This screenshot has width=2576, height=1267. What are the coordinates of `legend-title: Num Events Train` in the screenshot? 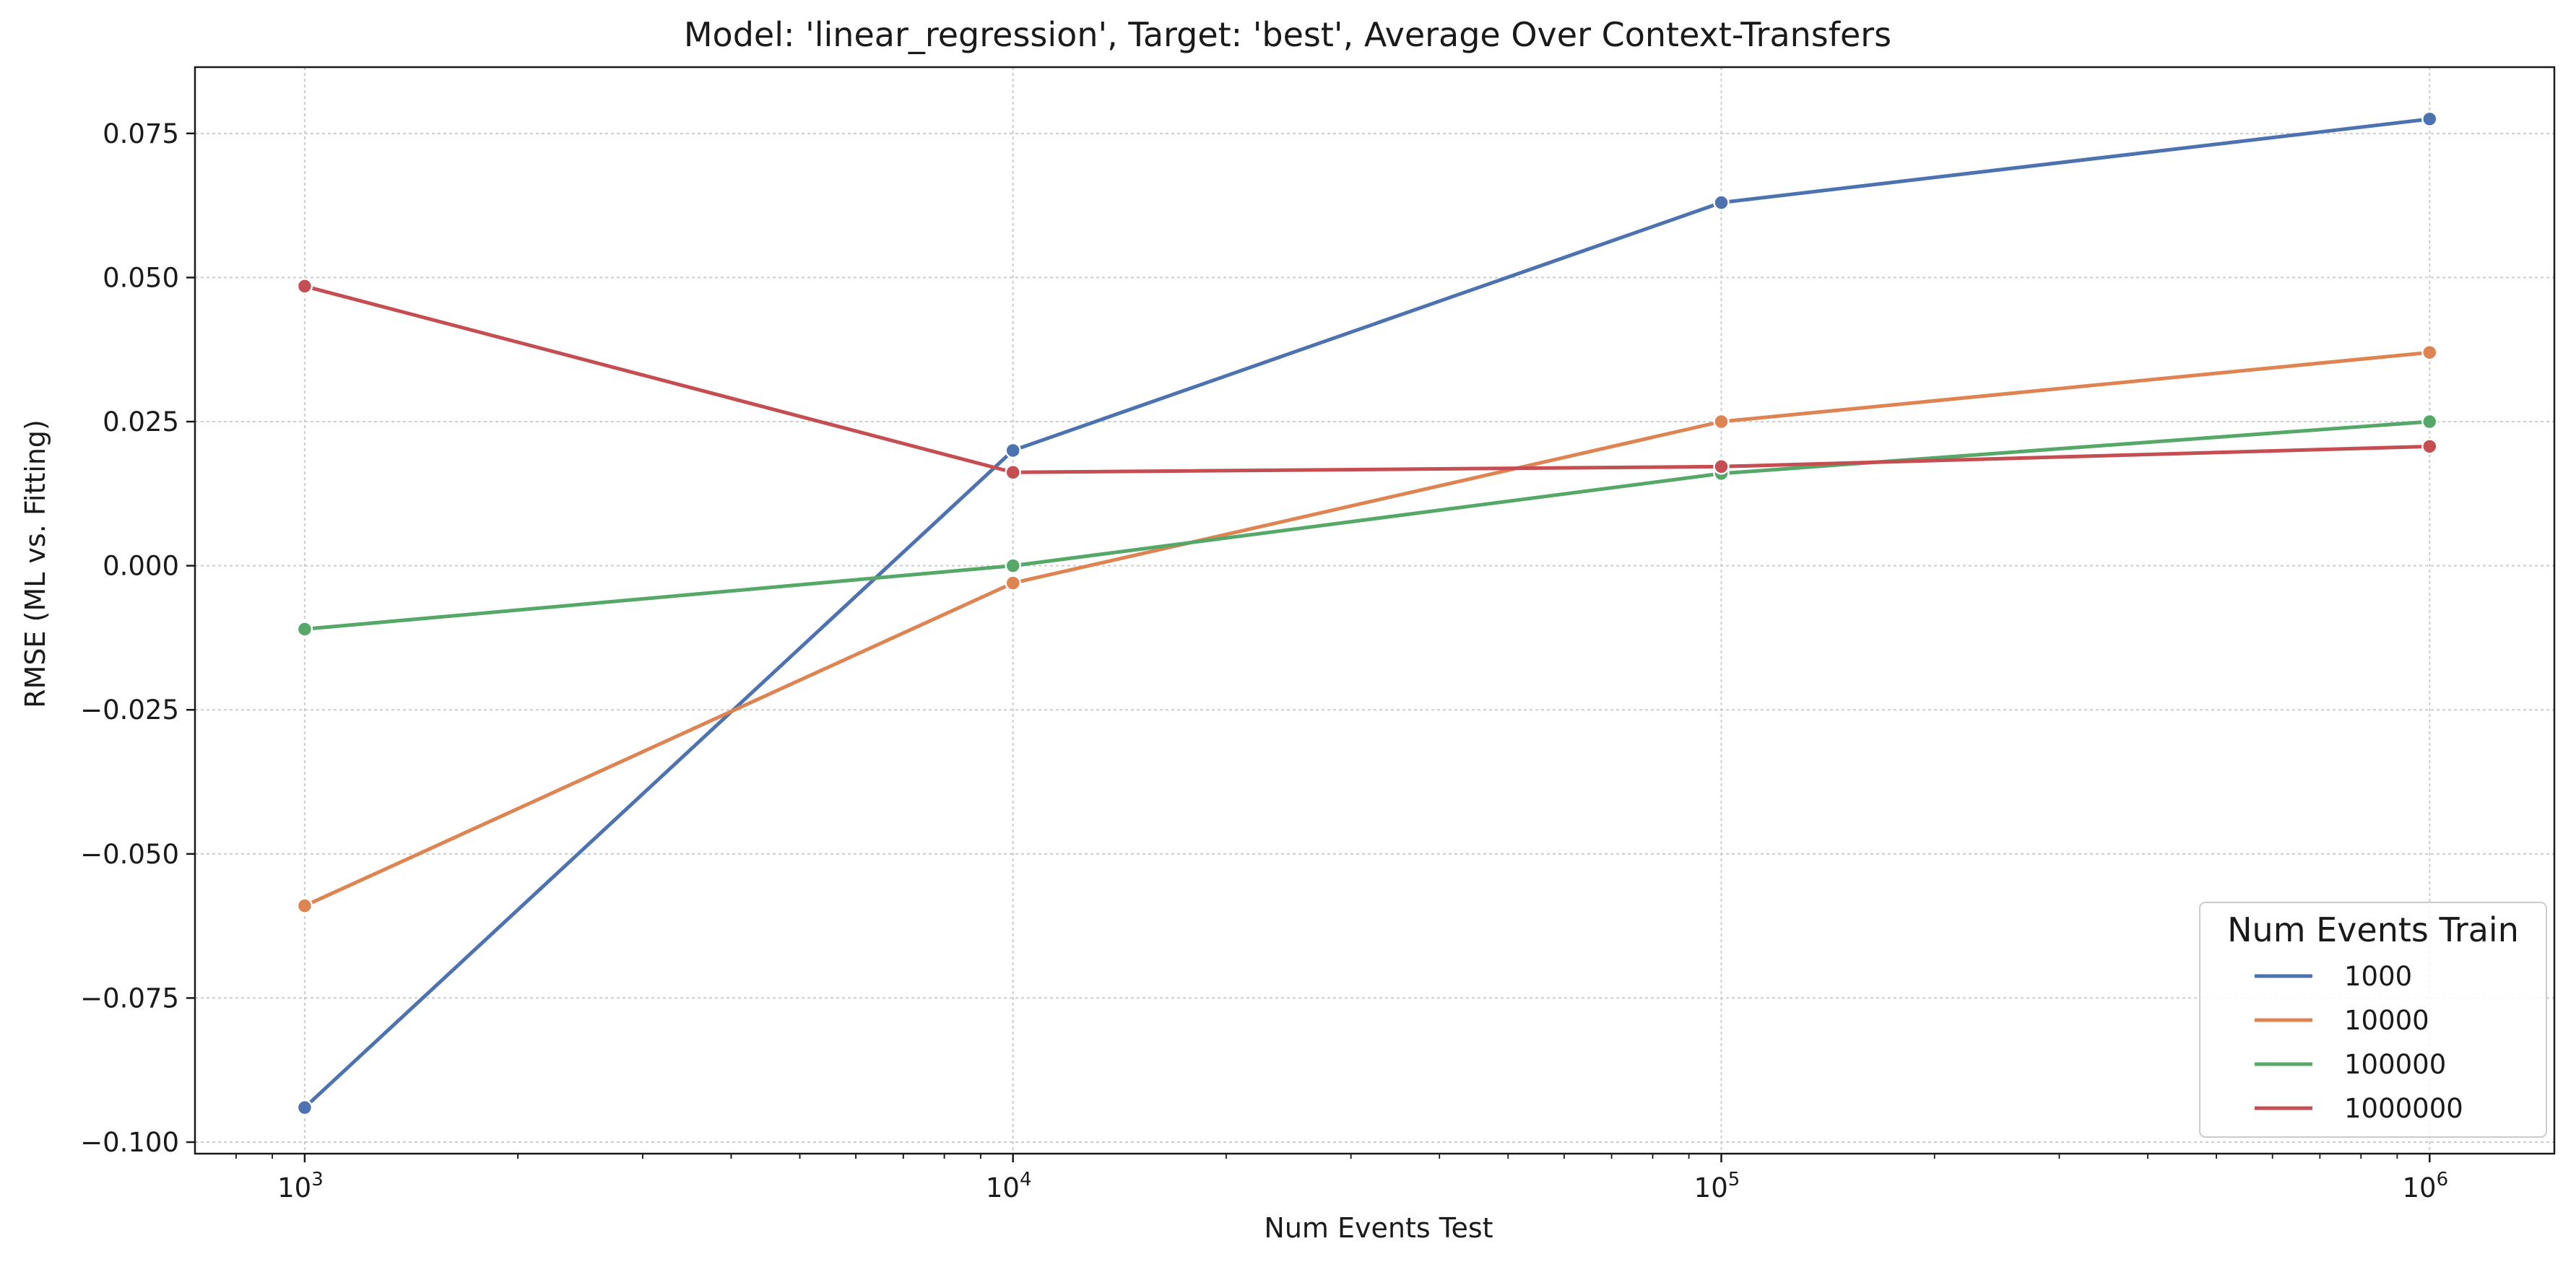 It's located at (2373, 930).